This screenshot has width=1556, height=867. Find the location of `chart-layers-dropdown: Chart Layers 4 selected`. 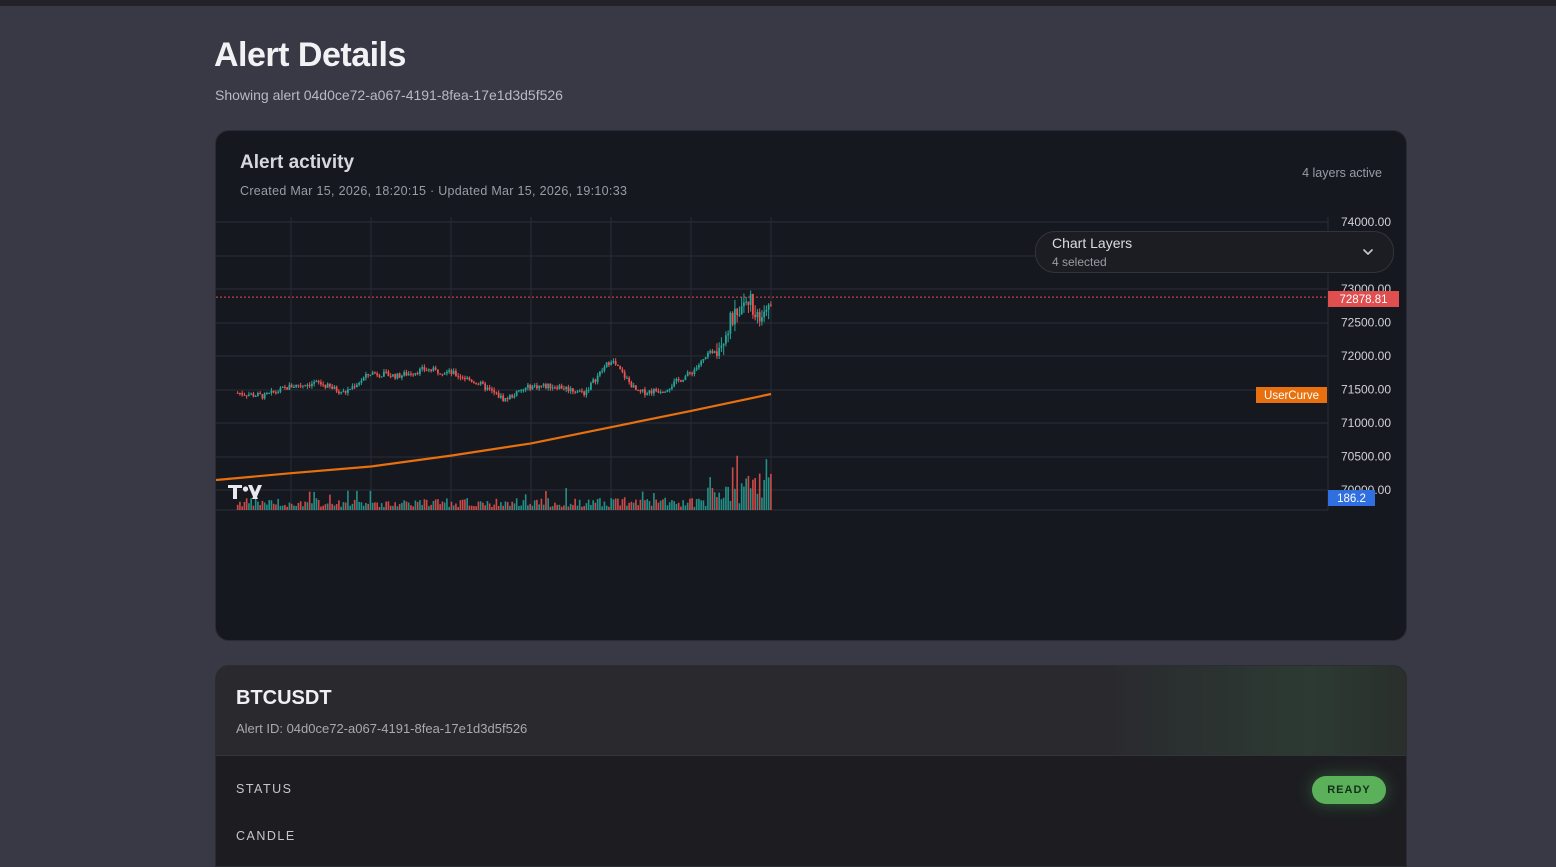

chart-layers-dropdown: Chart Layers 4 selected is located at coordinates (1214, 252).